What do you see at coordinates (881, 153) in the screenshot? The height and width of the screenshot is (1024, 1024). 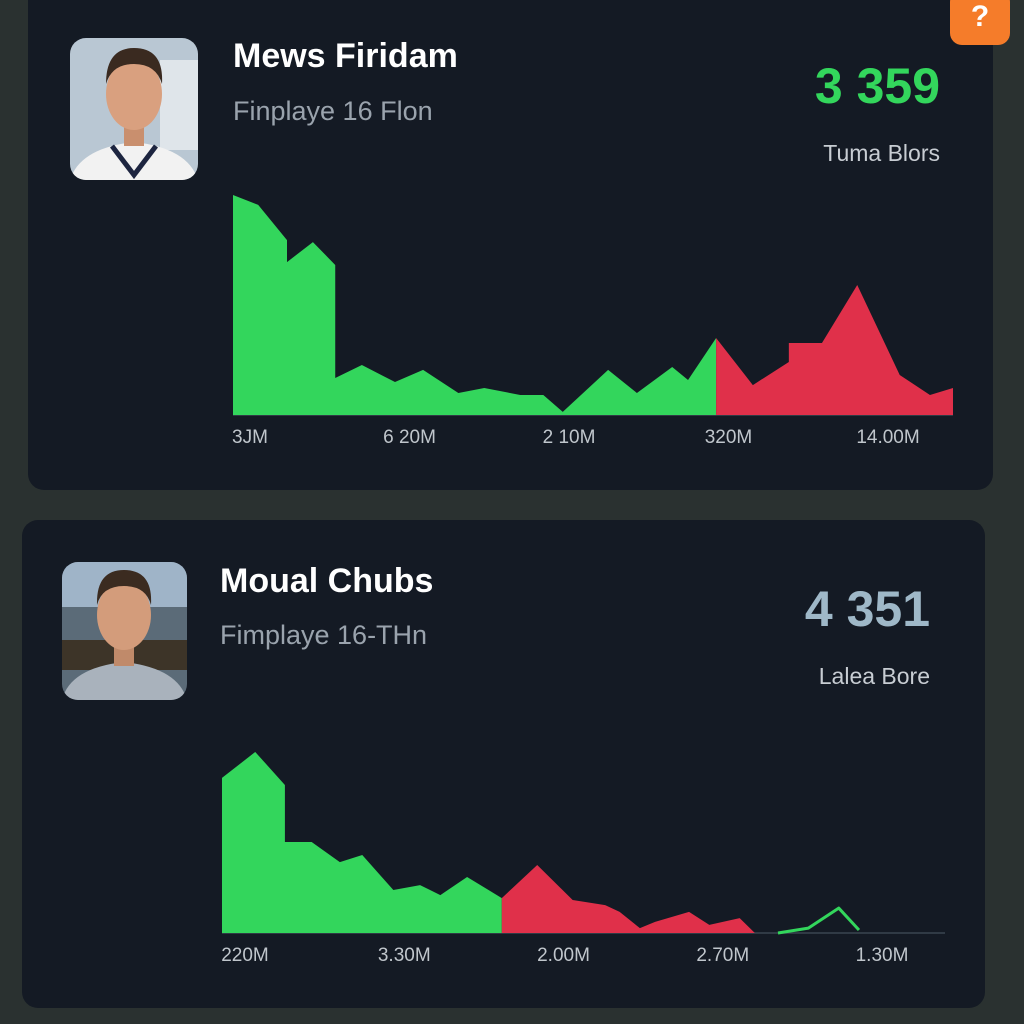 I see `score-label: Tuma Blors` at bounding box center [881, 153].